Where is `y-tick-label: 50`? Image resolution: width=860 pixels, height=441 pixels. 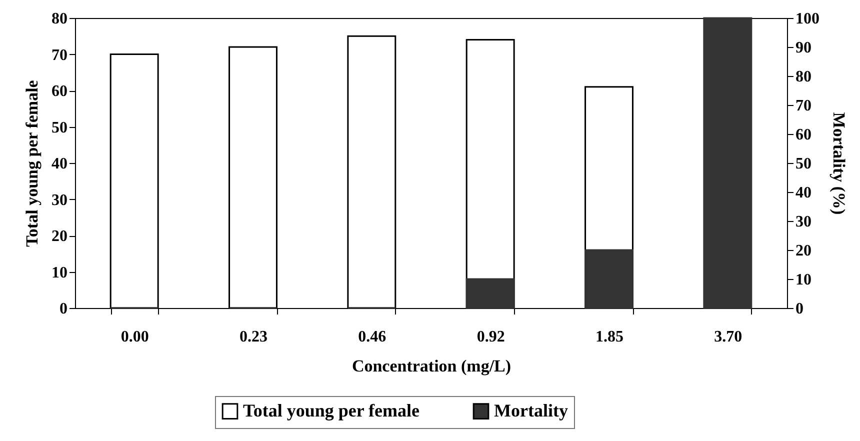 y-tick-label: 50 is located at coordinates (60, 127).